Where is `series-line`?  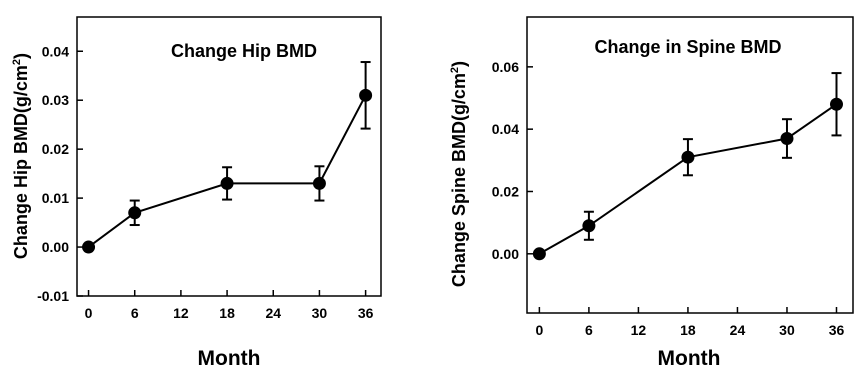 series-line is located at coordinates (688, 179).